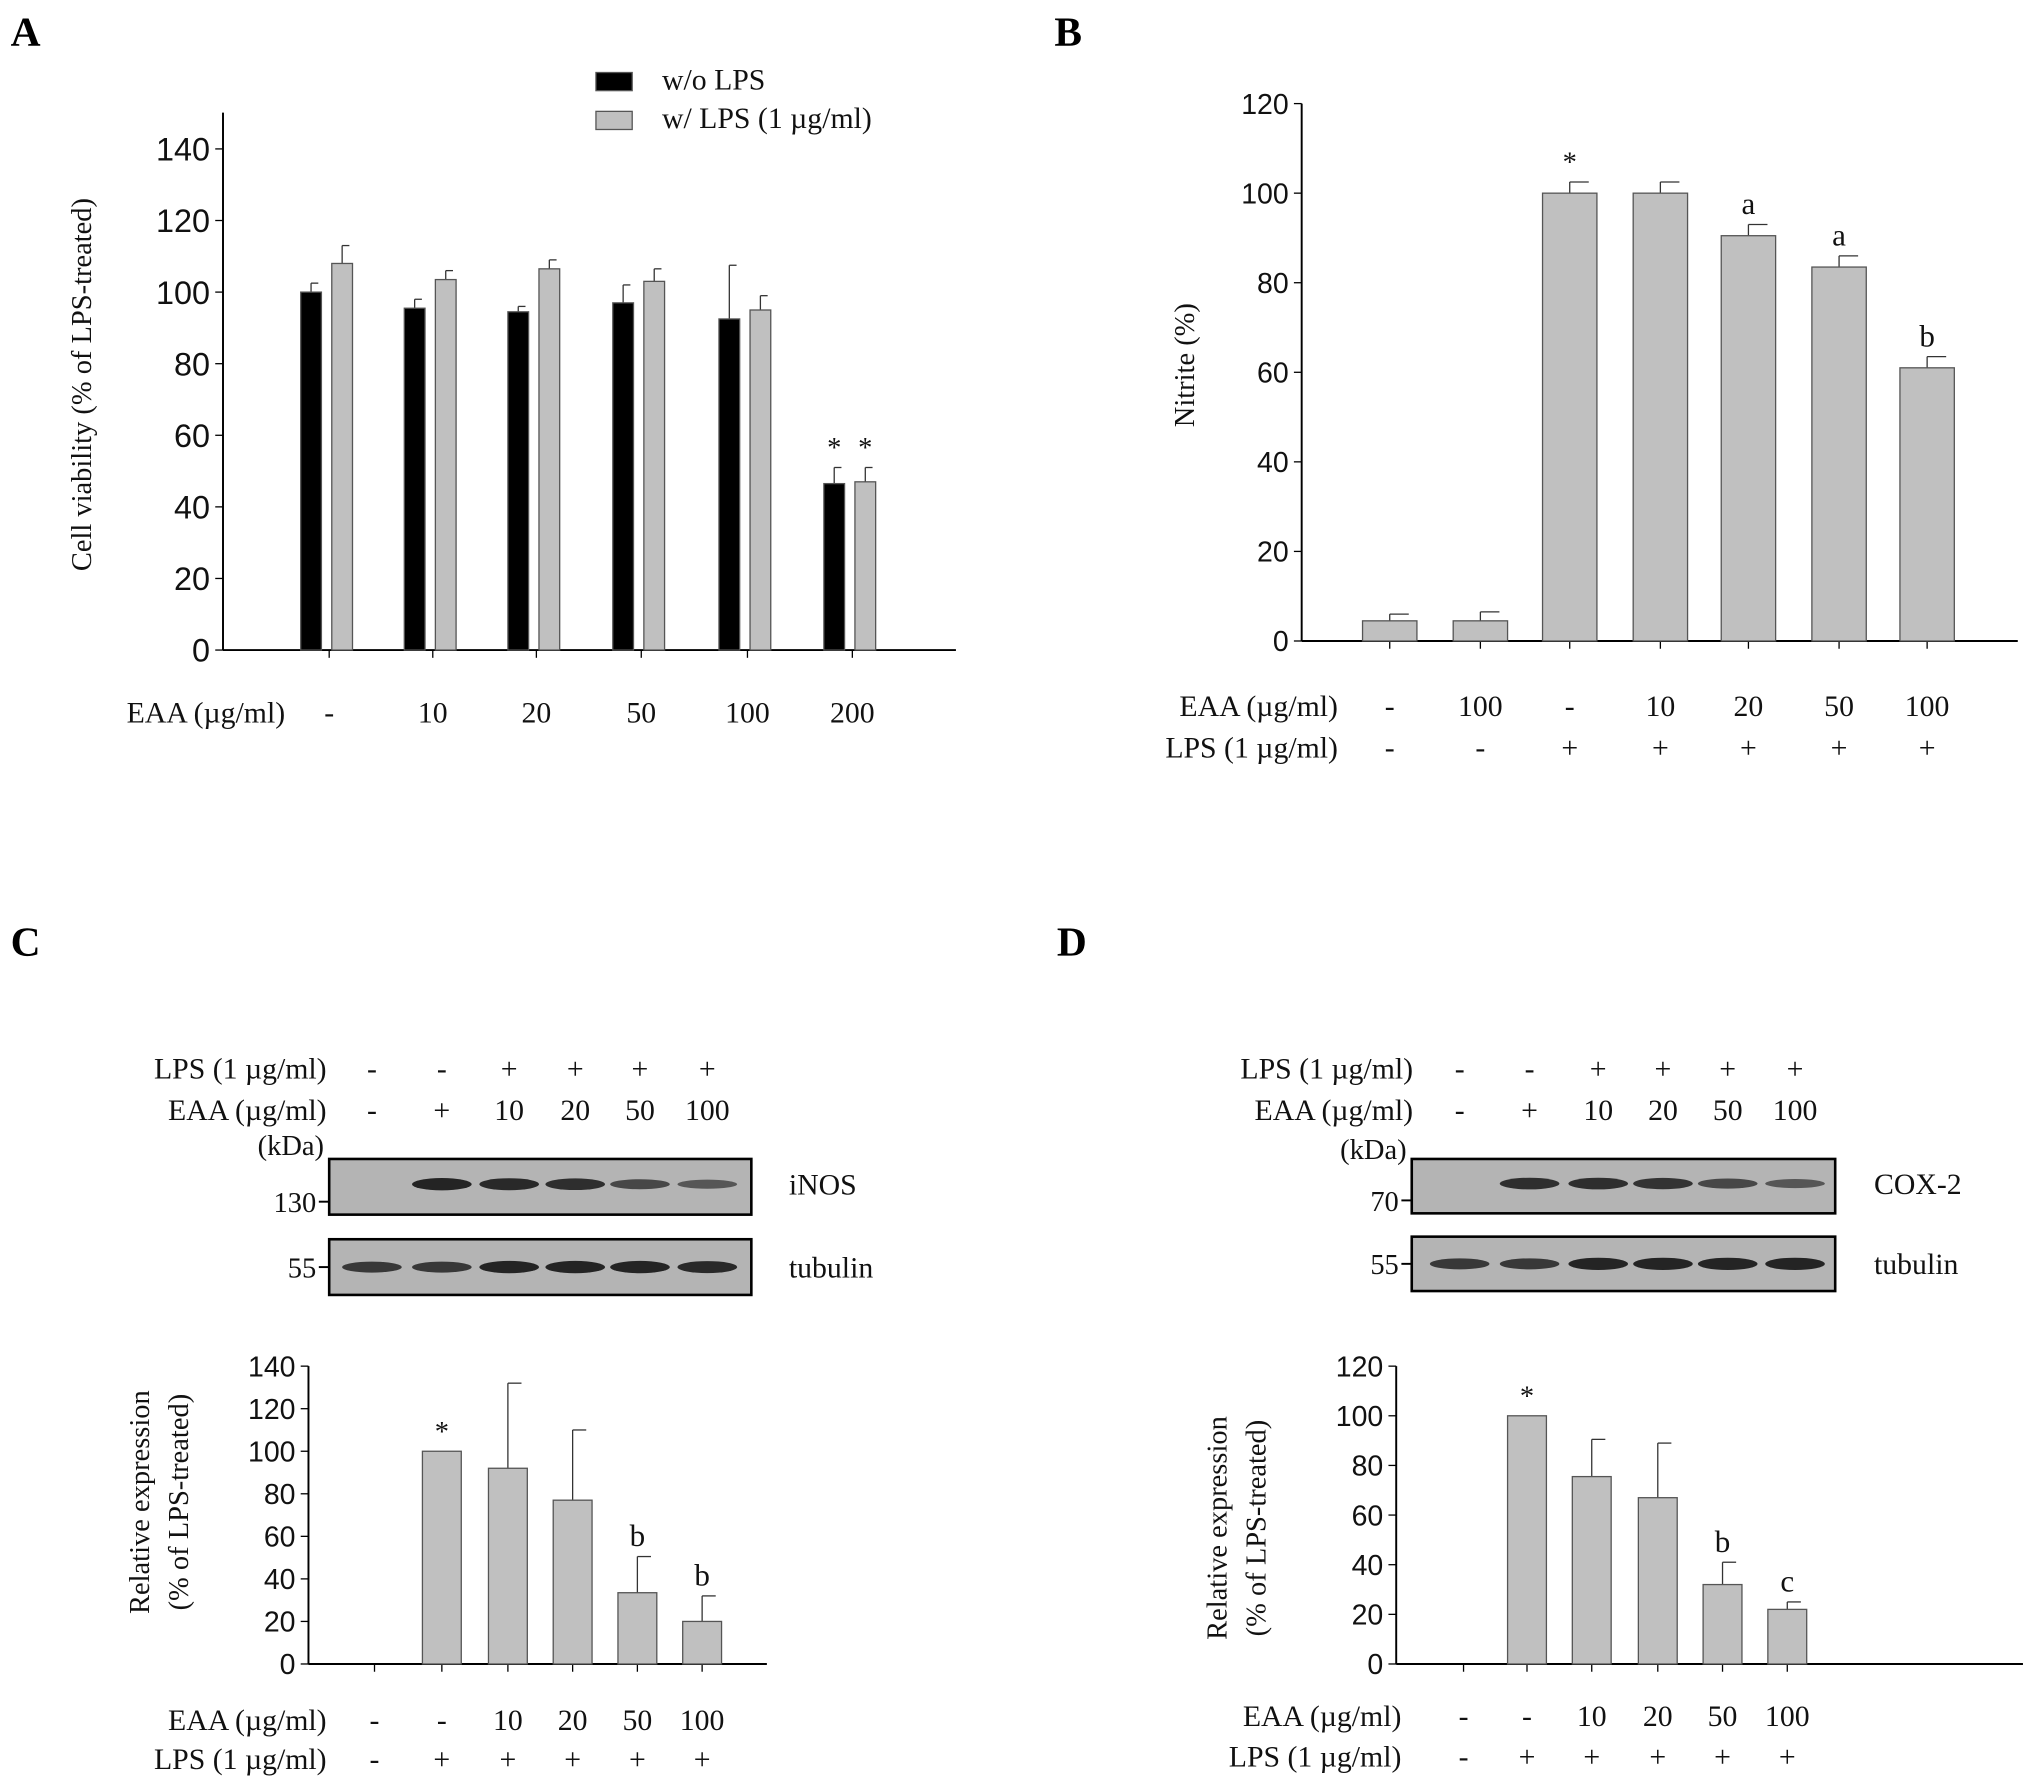 Image resolution: width=2031 pixels, height=1787 pixels. Describe the element at coordinates (280, 1538) in the screenshot. I see `panel-c-y-tick-label: 60` at that location.